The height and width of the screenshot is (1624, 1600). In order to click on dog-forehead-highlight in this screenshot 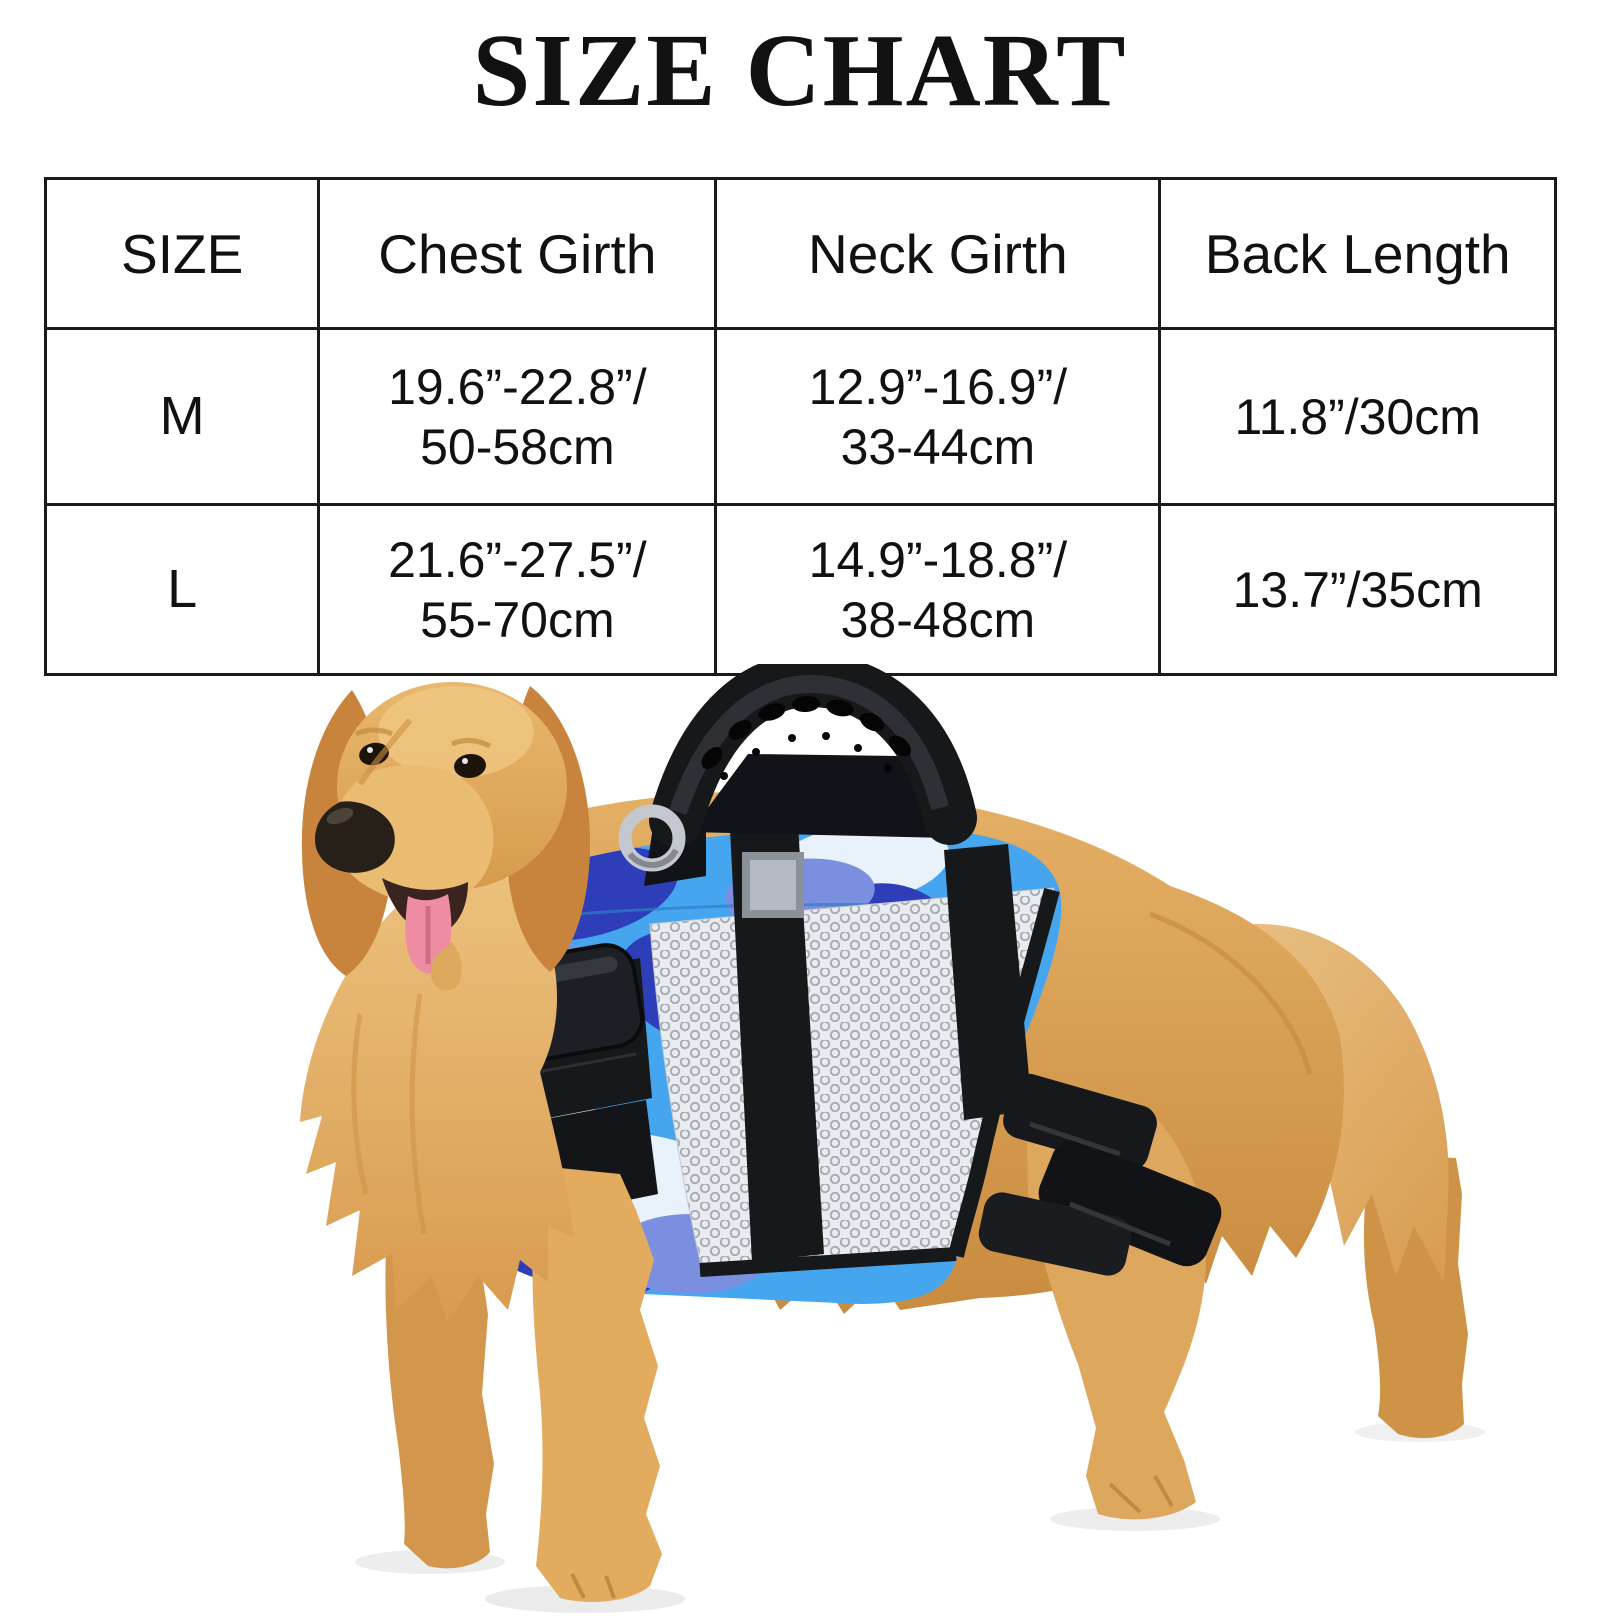, I will do `click(456, 732)`.